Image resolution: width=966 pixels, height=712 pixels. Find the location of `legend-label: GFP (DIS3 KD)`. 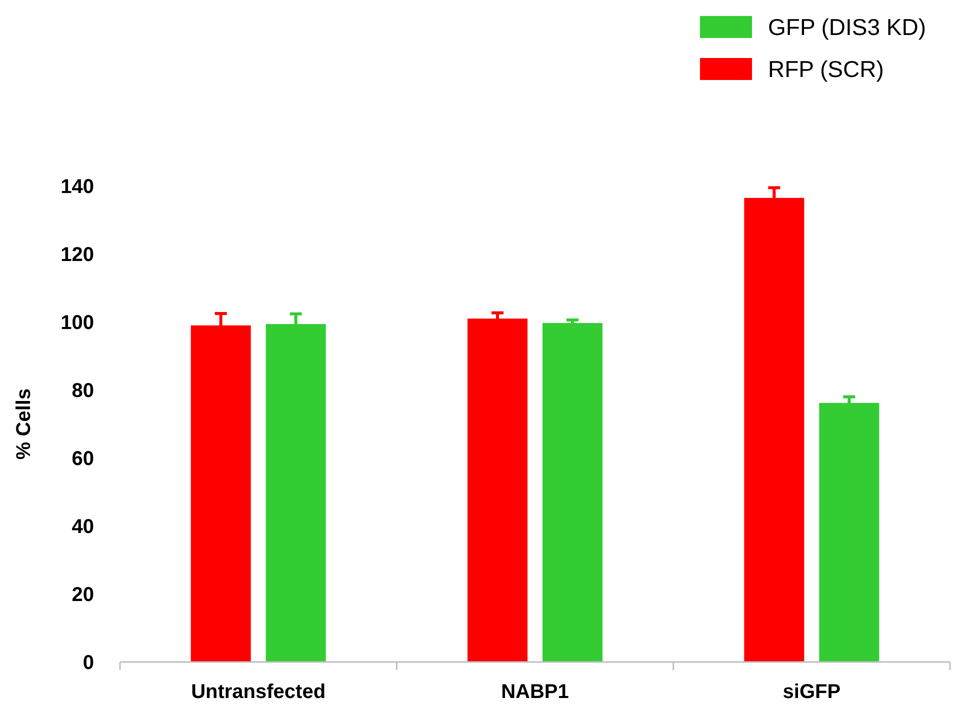

legend-label: GFP (DIS3 KD) is located at coordinates (847, 27).